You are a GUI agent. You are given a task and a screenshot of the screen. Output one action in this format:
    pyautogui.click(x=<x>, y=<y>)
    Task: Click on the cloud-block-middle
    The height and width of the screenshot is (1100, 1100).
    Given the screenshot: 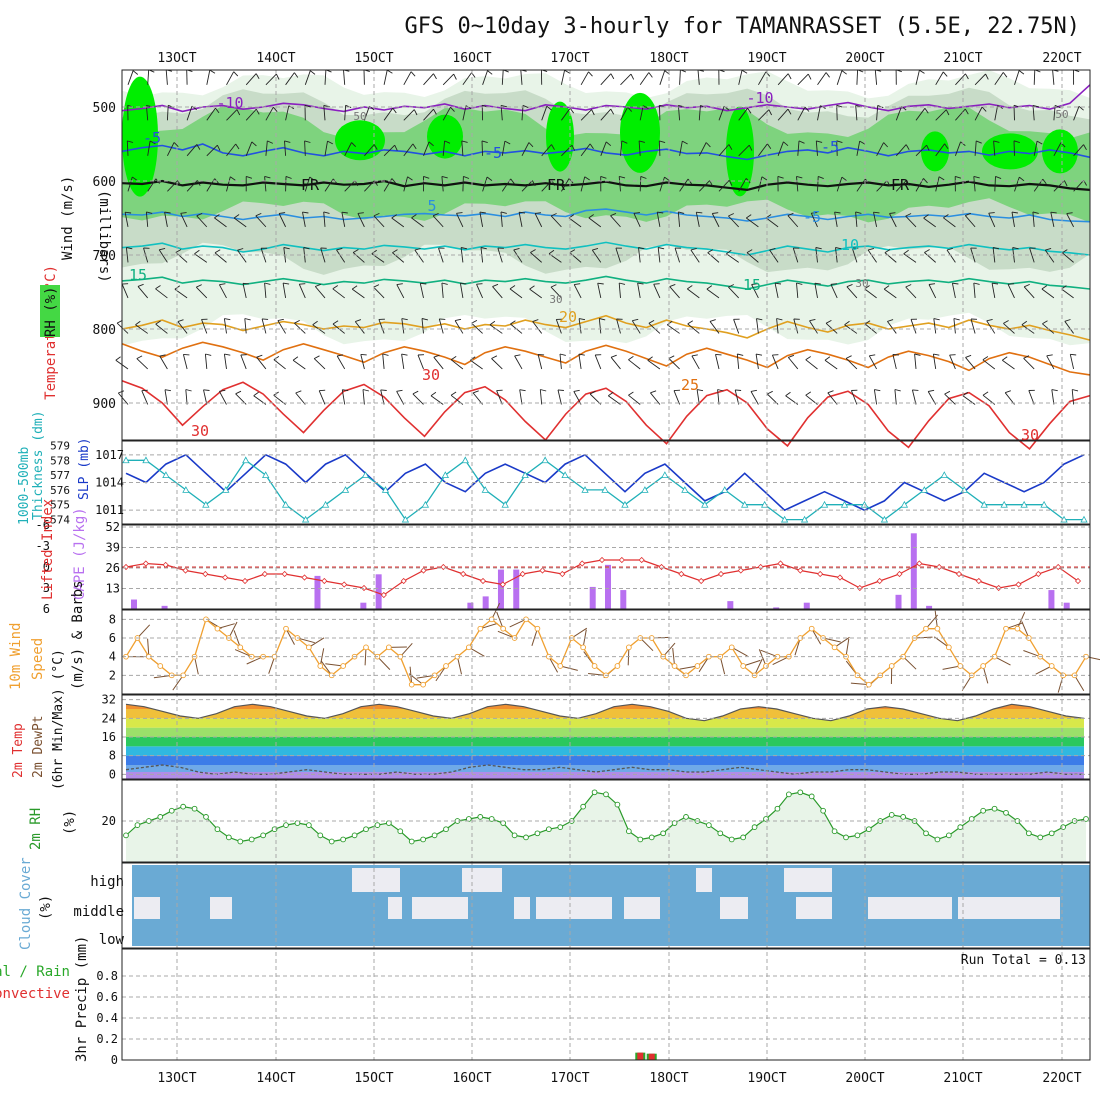 What is the action you would take?
    pyautogui.click(x=814, y=908)
    